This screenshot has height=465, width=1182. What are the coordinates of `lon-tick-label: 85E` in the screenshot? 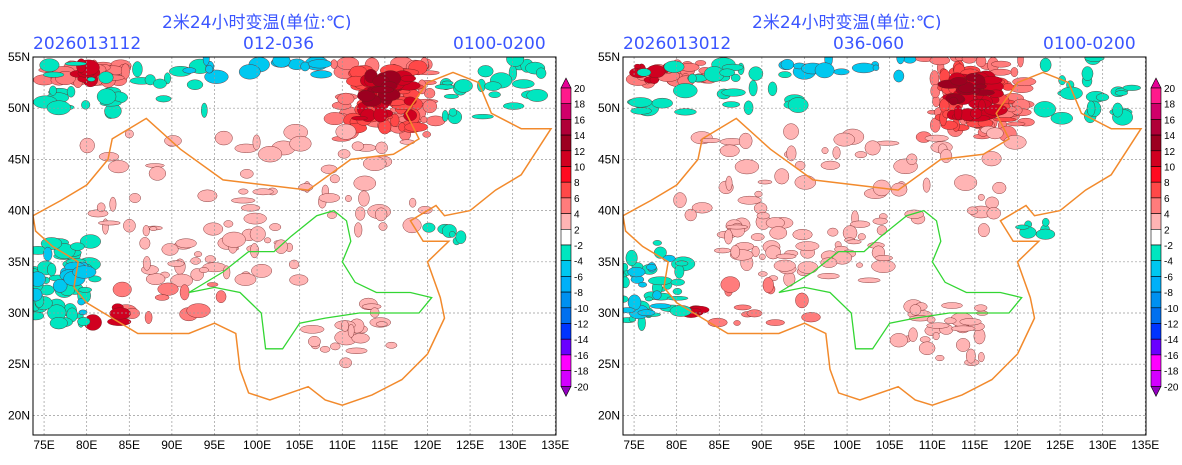 It's located at (129, 445).